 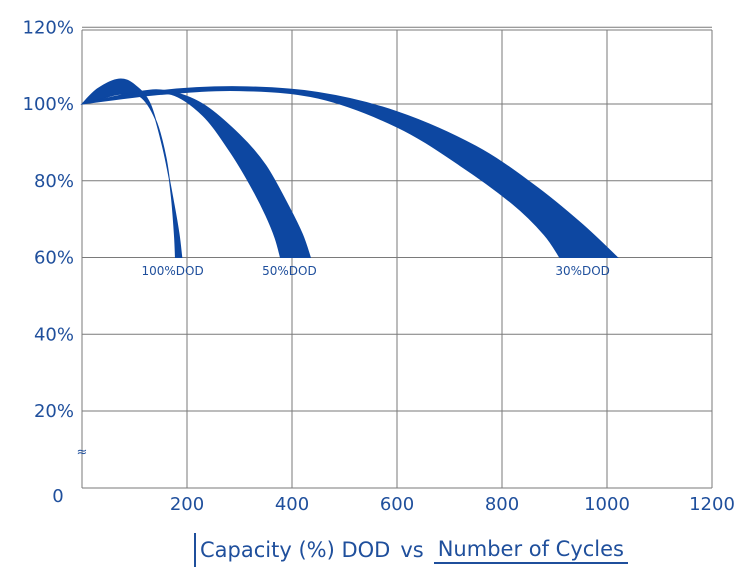 I want to click on y-tick-label-20: 20%, so click(x=54, y=411).